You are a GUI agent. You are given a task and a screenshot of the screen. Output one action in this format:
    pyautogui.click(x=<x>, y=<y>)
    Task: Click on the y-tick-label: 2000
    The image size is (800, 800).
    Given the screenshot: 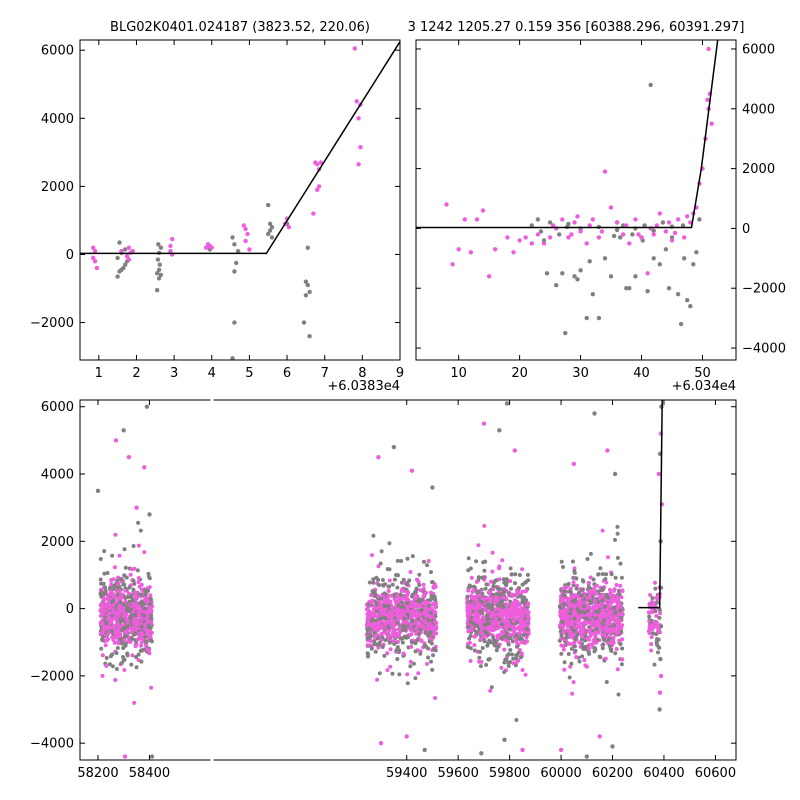 What is the action you would take?
    pyautogui.click(x=57, y=542)
    